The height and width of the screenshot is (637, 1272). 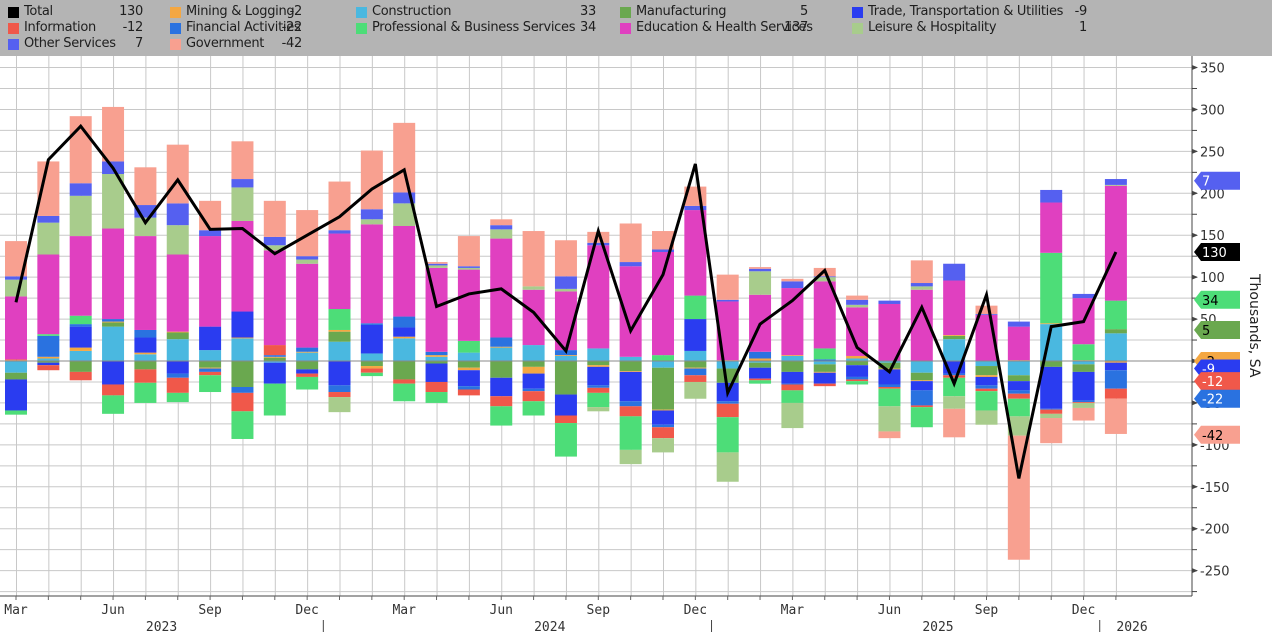 I want to click on year-label: 2024, so click(x=549, y=627).